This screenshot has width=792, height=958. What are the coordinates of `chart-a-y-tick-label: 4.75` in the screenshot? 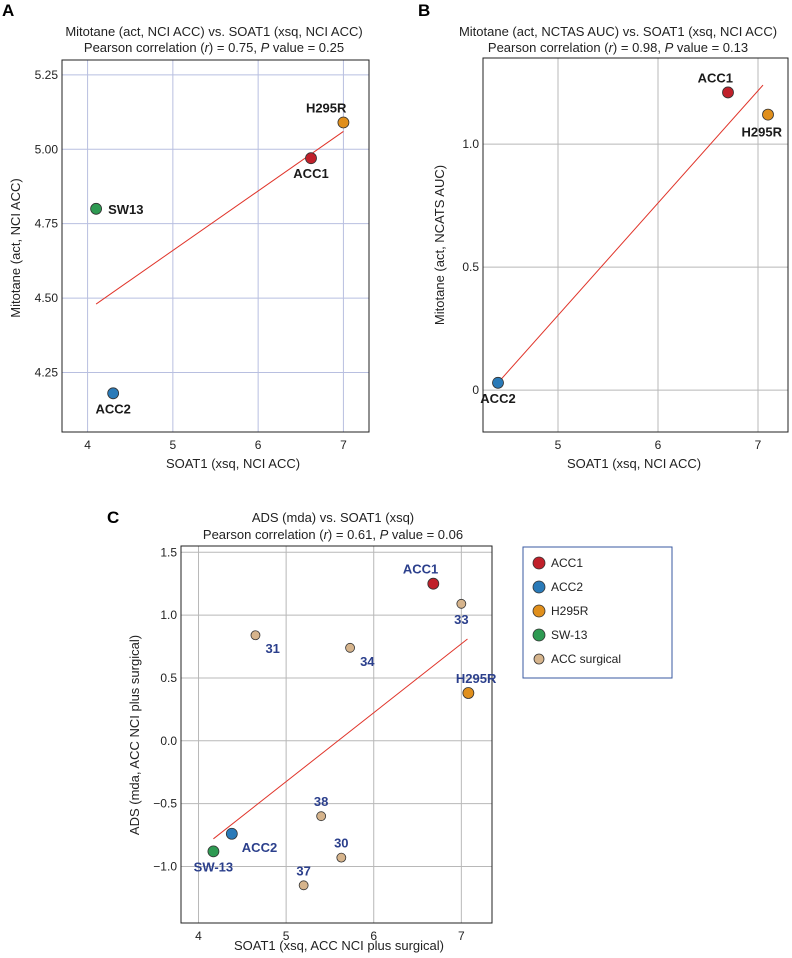 It's located at (47, 224).